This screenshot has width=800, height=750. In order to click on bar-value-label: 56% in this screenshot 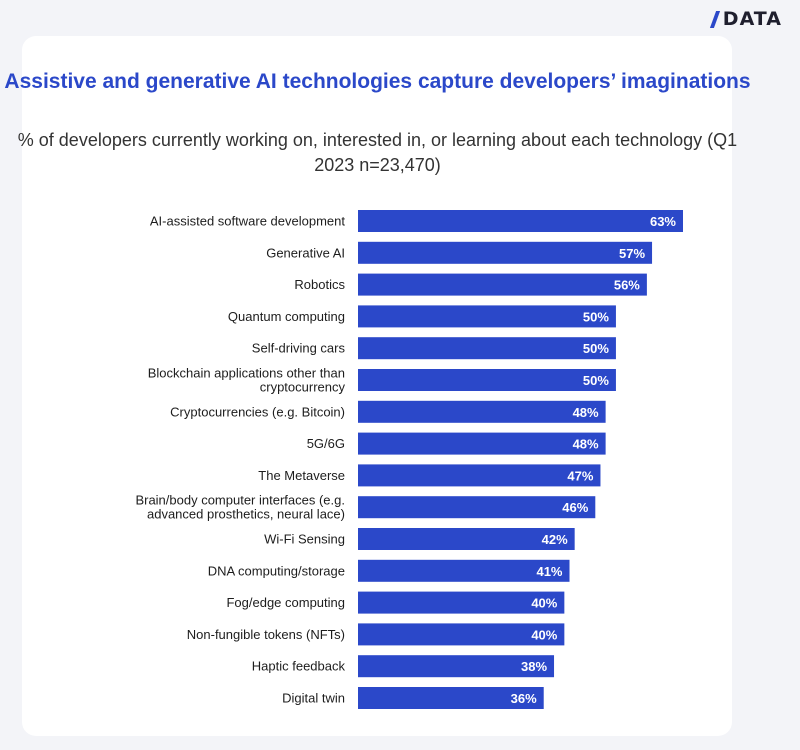, I will do `click(627, 285)`.